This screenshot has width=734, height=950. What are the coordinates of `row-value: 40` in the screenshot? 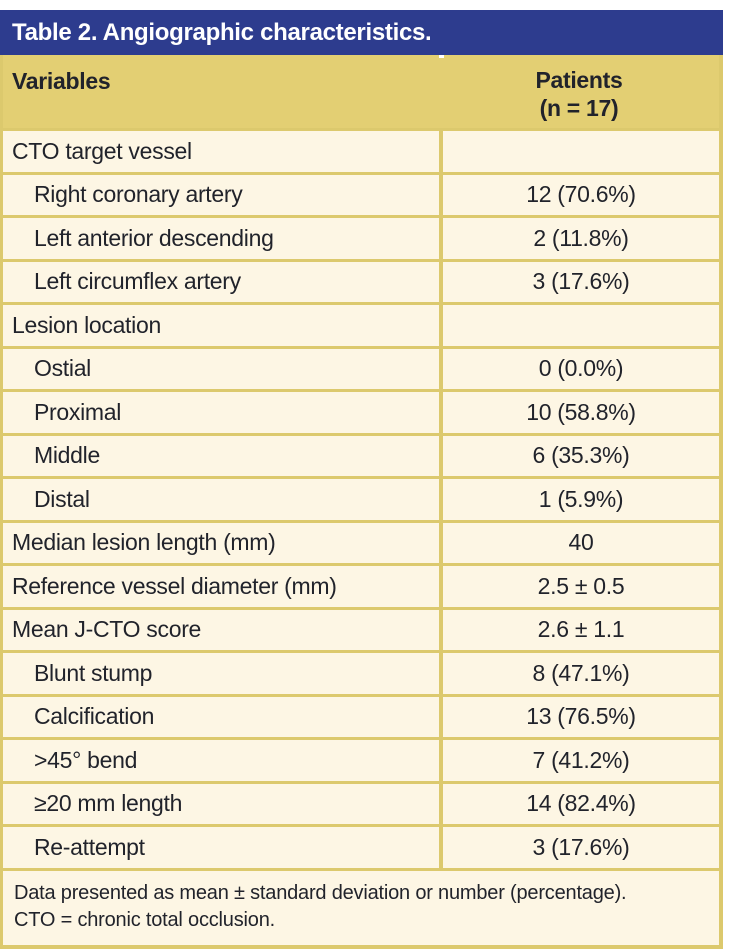 It's located at (579, 542).